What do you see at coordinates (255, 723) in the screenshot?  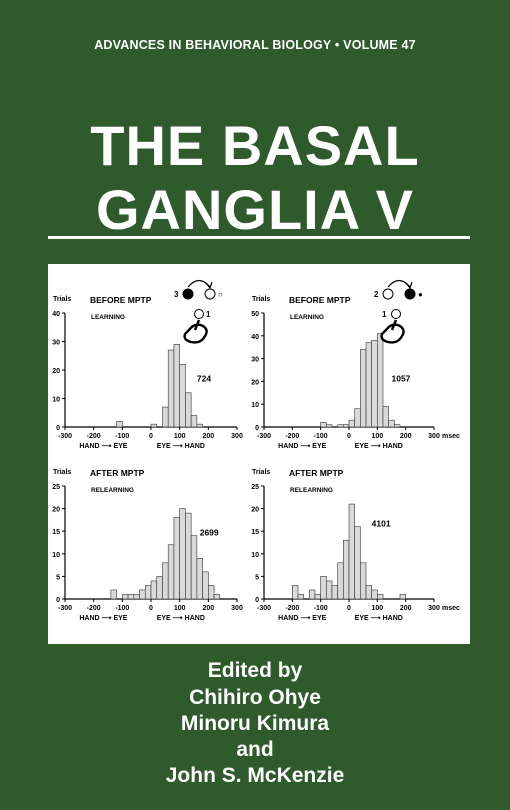 I see `editor-2: Minoru Kimura` at bounding box center [255, 723].